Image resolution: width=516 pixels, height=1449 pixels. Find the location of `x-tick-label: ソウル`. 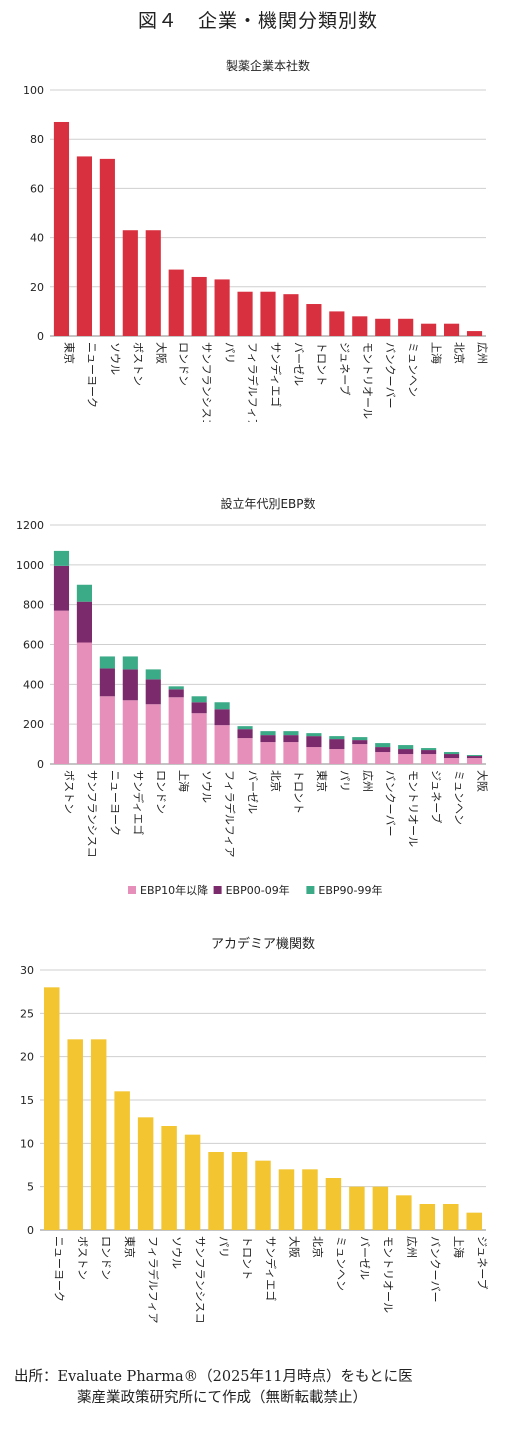

x-tick-label: ソウル is located at coordinates (206, 786).